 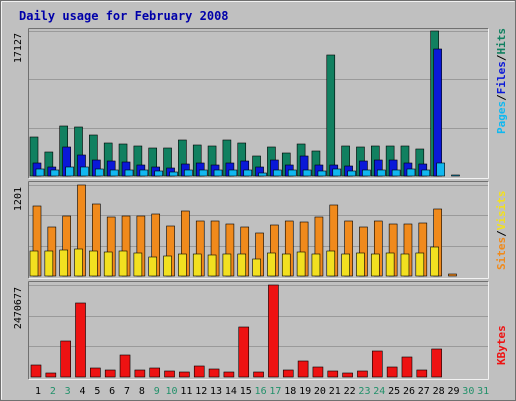 I want to click on max-value-label: 17127, so click(x=18, y=48).